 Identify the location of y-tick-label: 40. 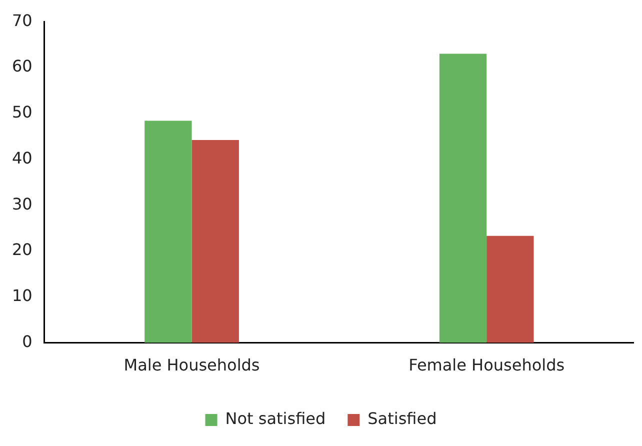
(22, 158).